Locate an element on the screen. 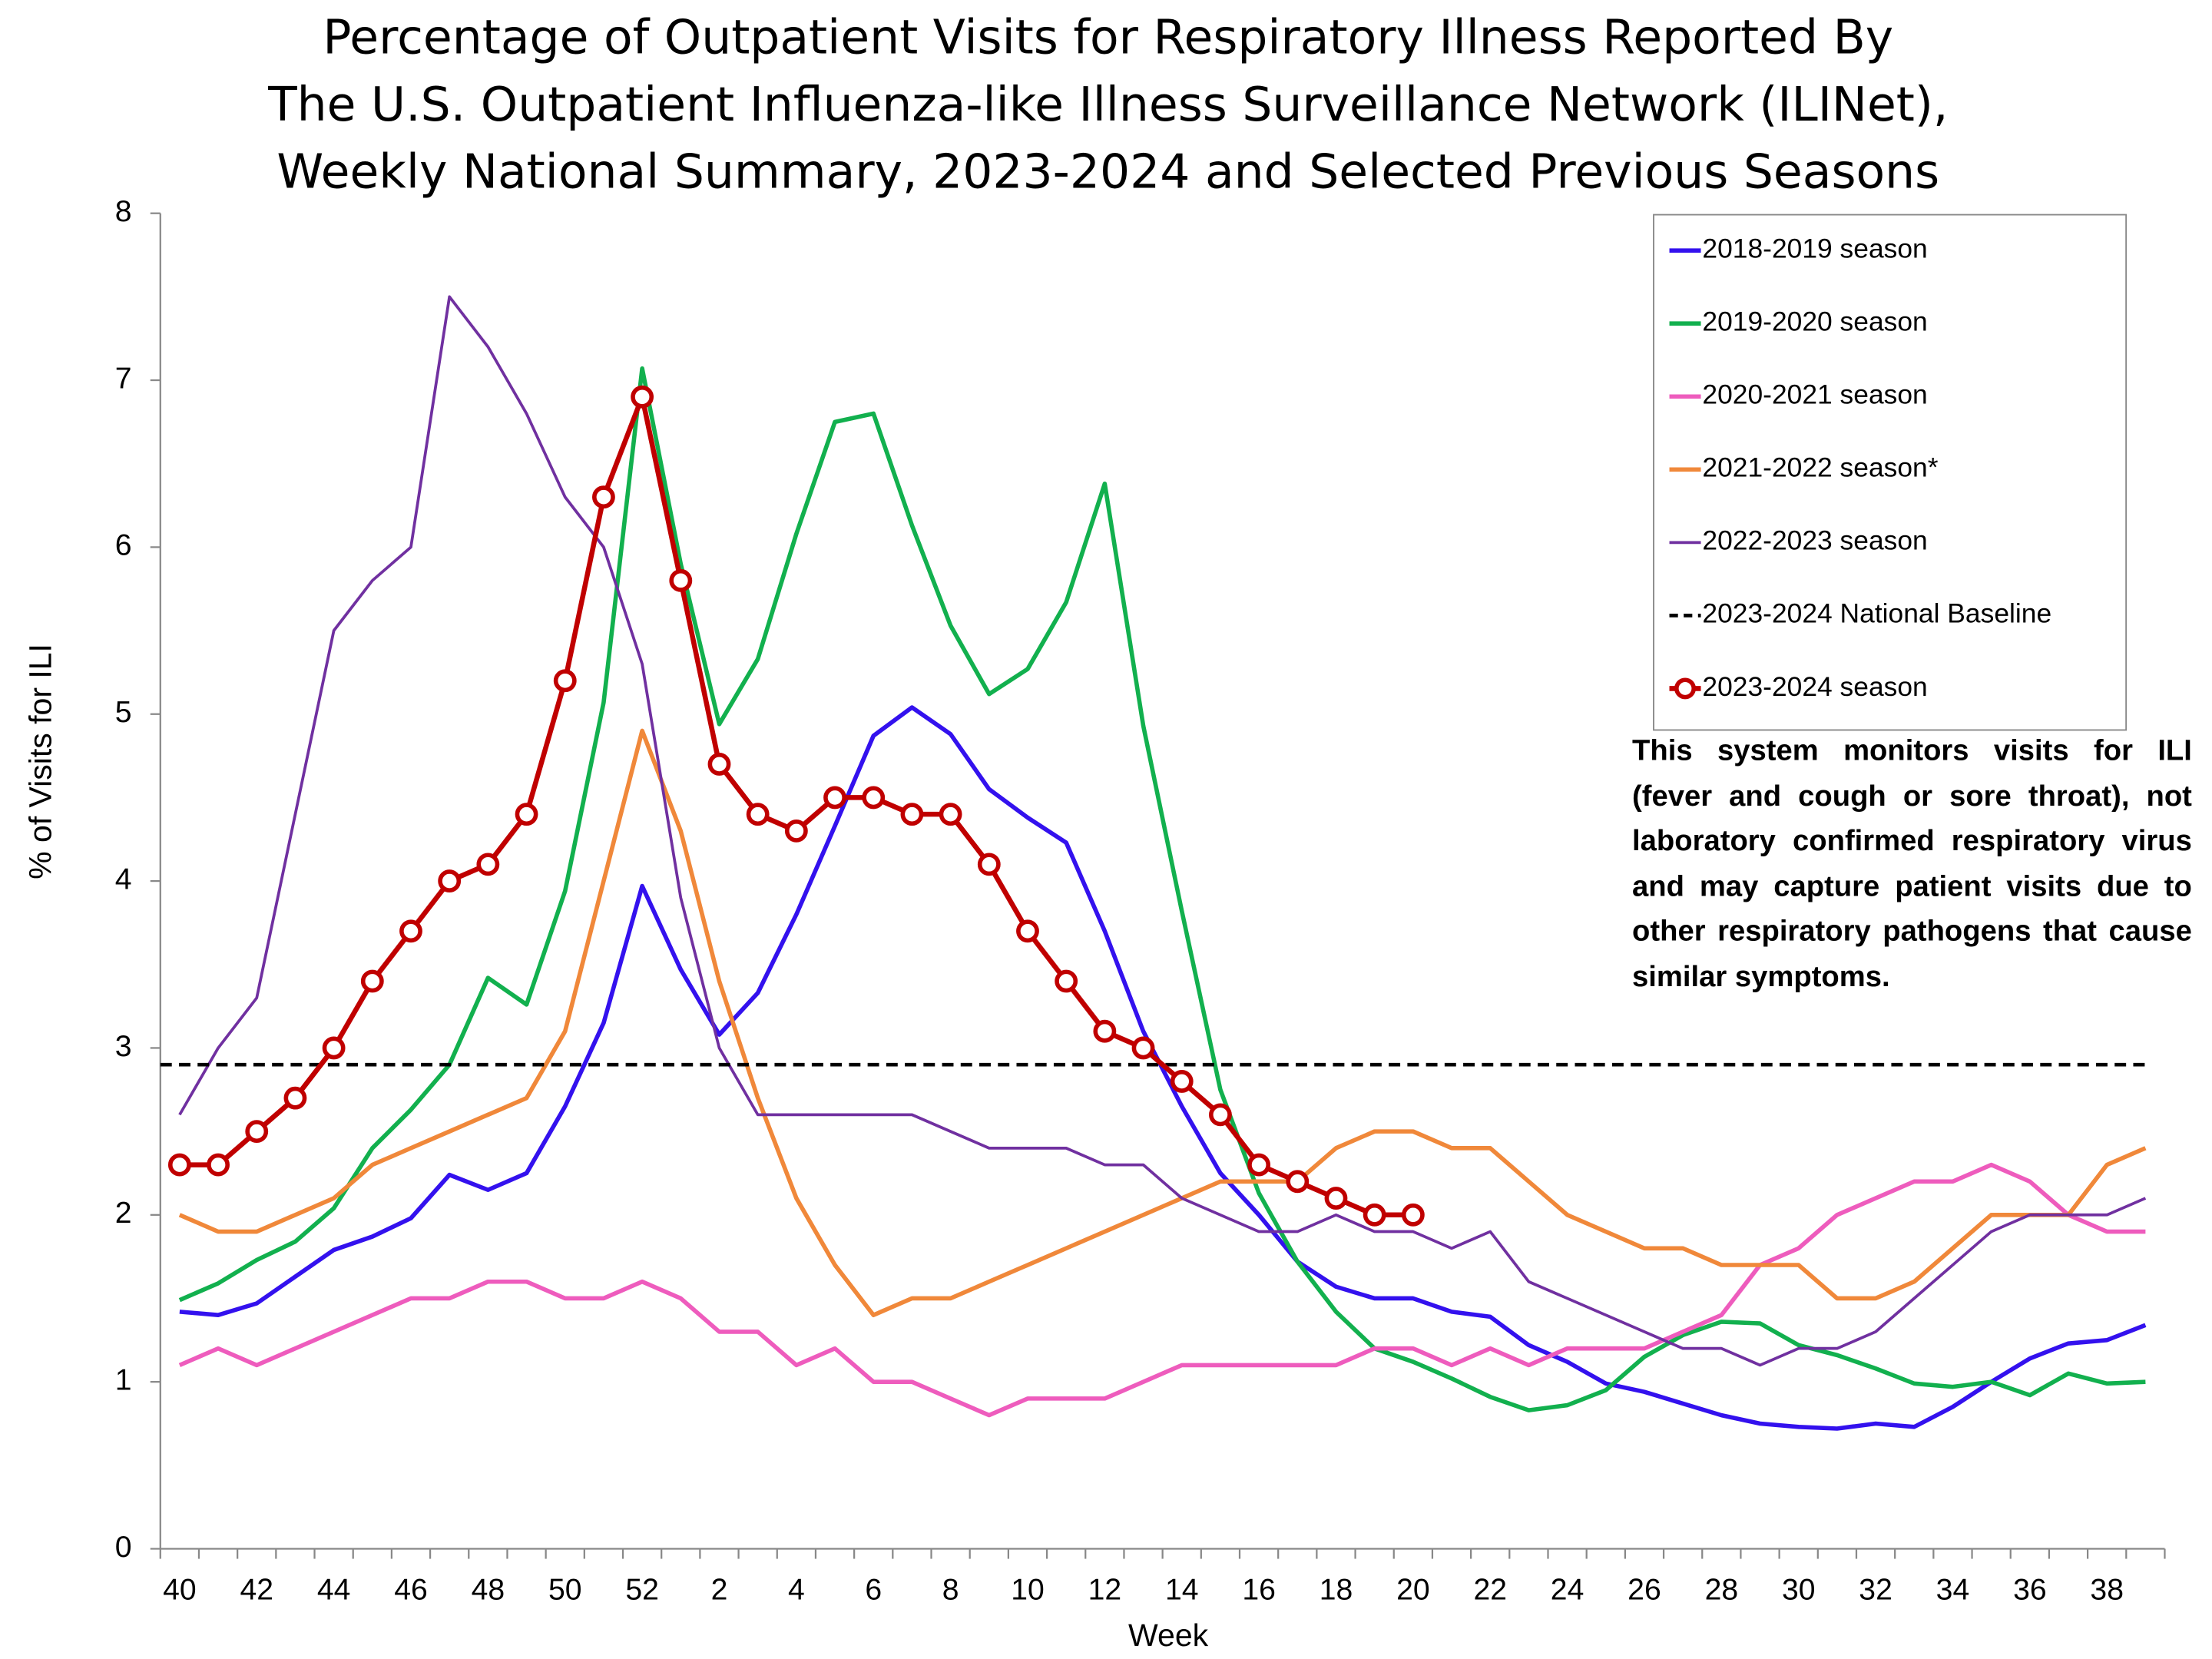 This screenshot has height=1659, width=2212. y-tick-label: 3 is located at coordinates (124, 1046).